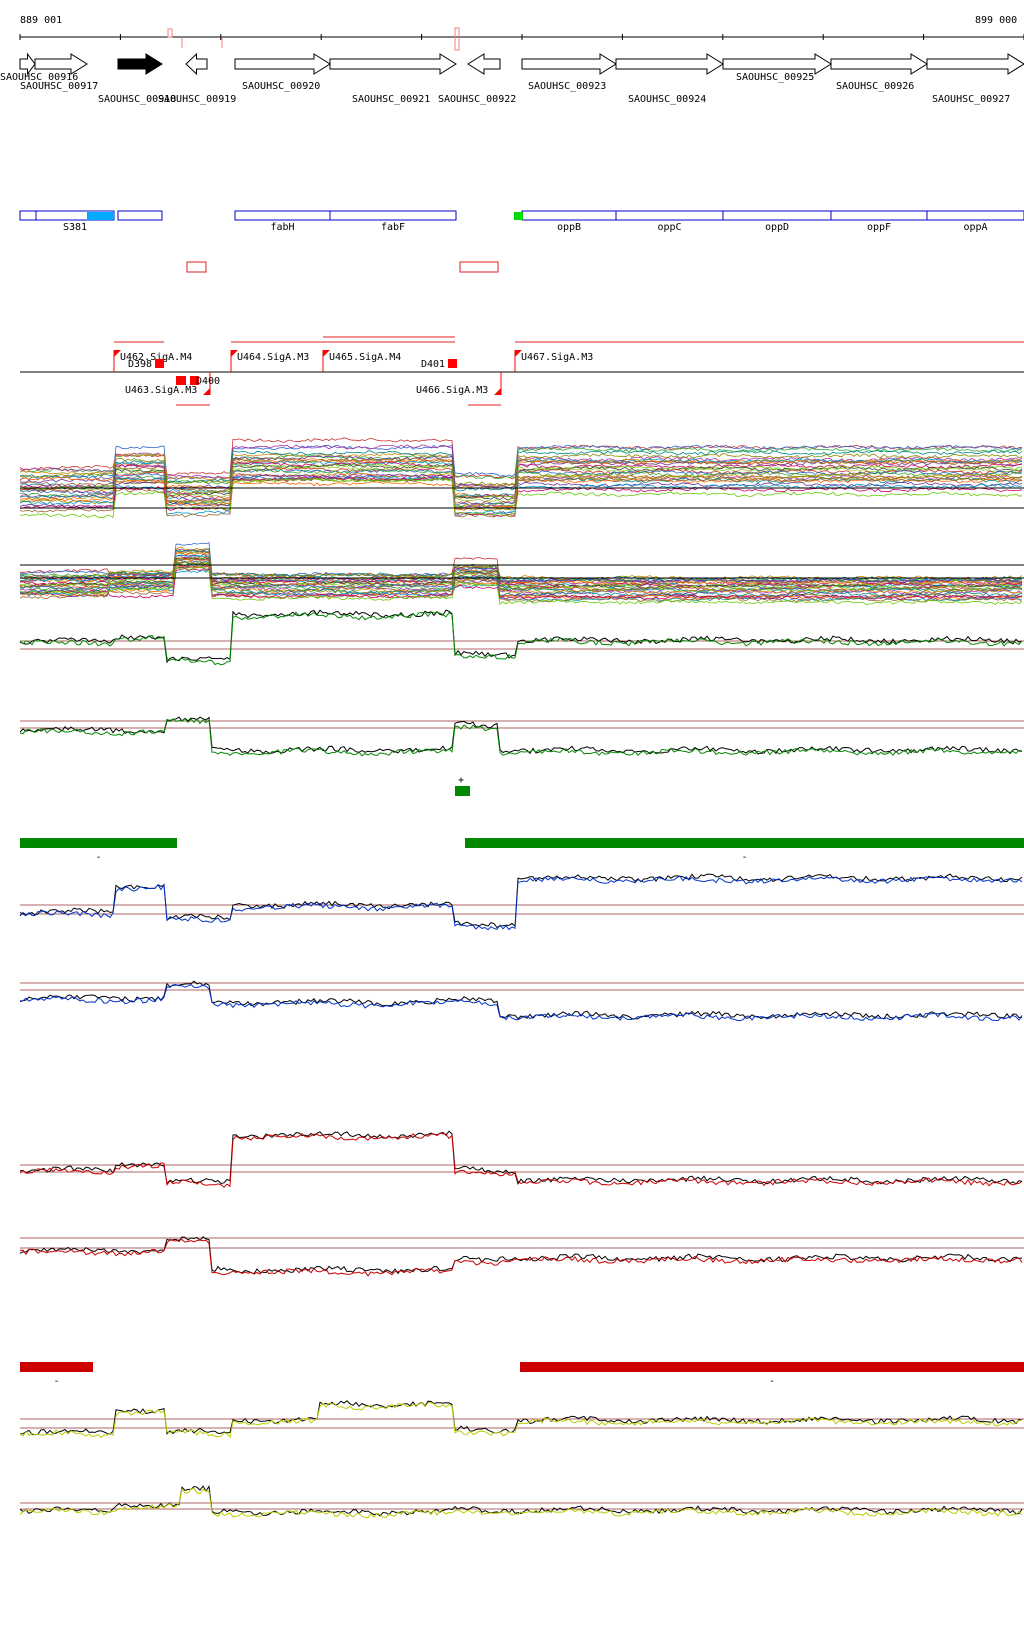 This screenshot has width=1024, height=1640. What do you see at coordinates (996, 20) in the screenshot?
I see `coord-end-label: 899 000` at bounding box center [996, 20].